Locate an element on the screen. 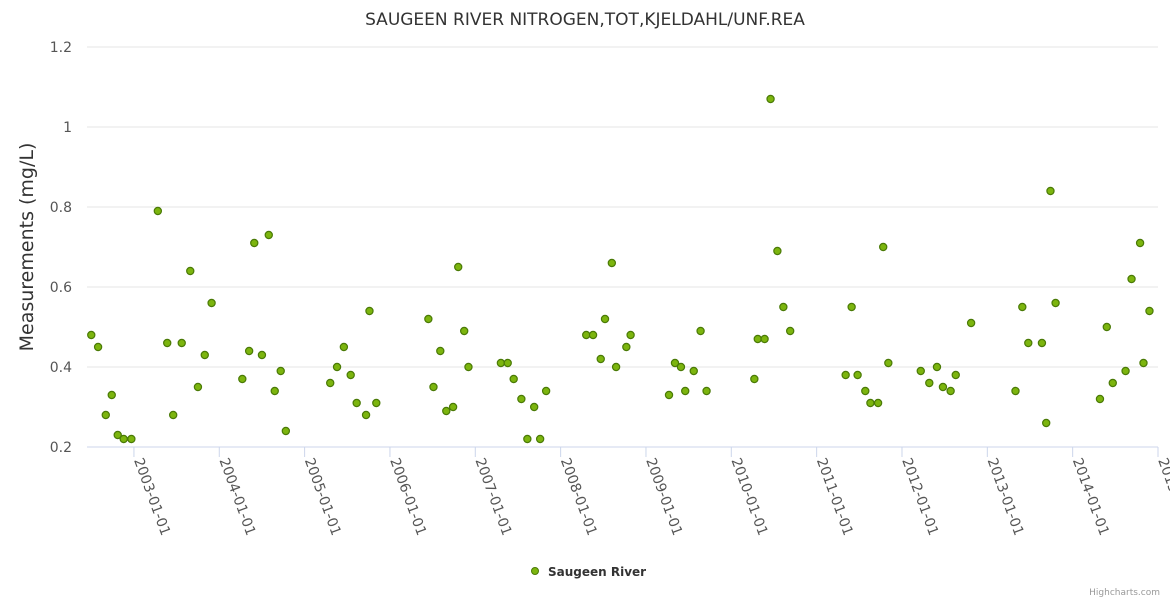  legend-label: Saugeen River is located at coordinates (597, 572).